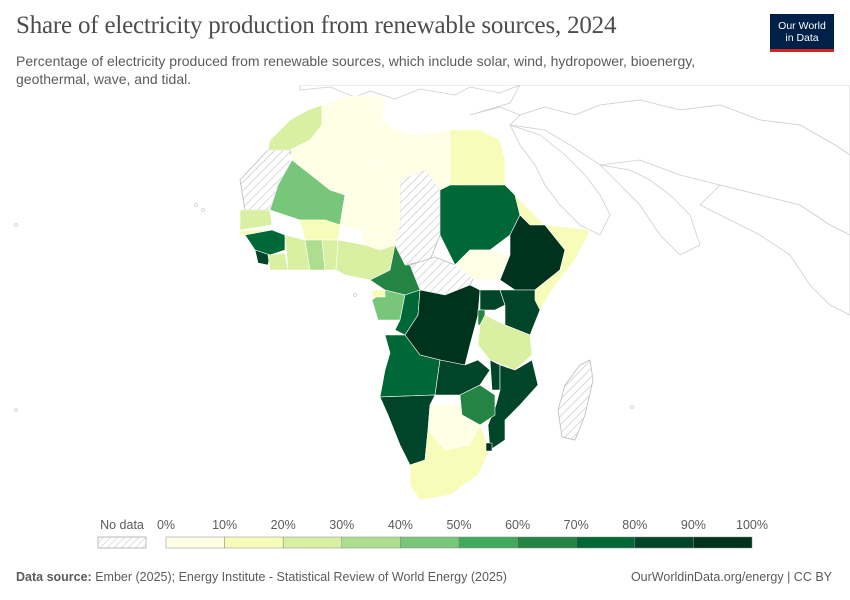  What do you see at coordinates (400, 525) in the screenshot?
I see `legend-tick-label: 40%` at bounding box center [400, 525].